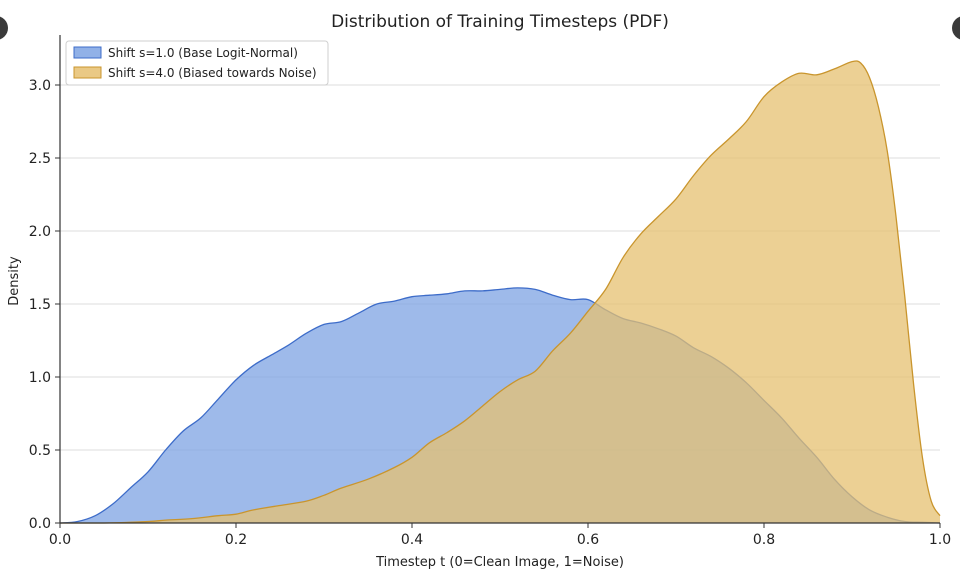 The image size is (960, 577). Describe the element at coordinates (588, 540) in the screenshot. I see `x-tick-label: 0.6` at that location.